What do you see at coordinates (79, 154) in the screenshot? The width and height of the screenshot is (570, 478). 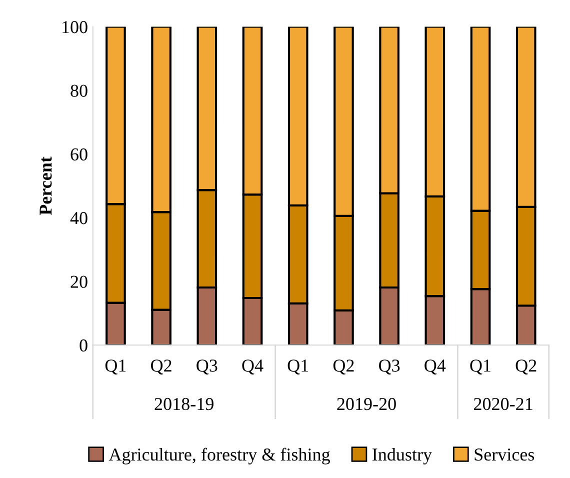 I see `y-tick-label: 60` at bounding box center [79, 154].